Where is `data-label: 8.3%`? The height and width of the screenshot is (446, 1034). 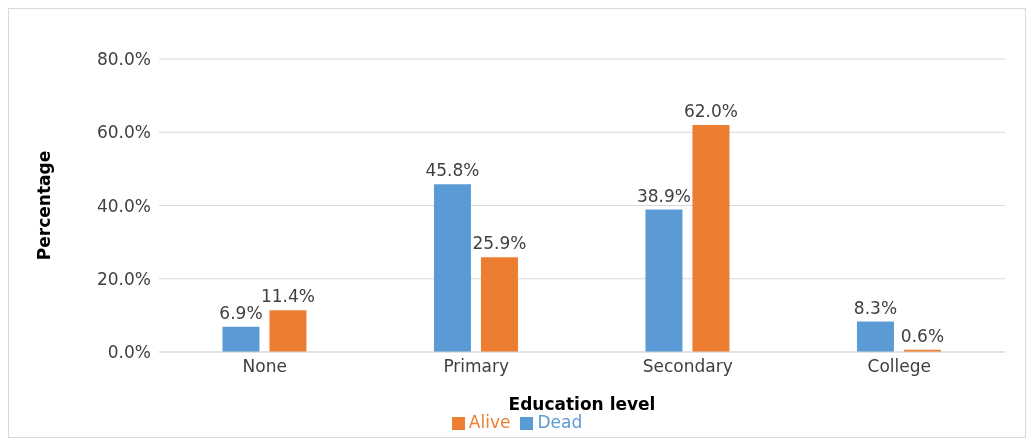
data-label: 8.3% is located at coordinates (875, 307).